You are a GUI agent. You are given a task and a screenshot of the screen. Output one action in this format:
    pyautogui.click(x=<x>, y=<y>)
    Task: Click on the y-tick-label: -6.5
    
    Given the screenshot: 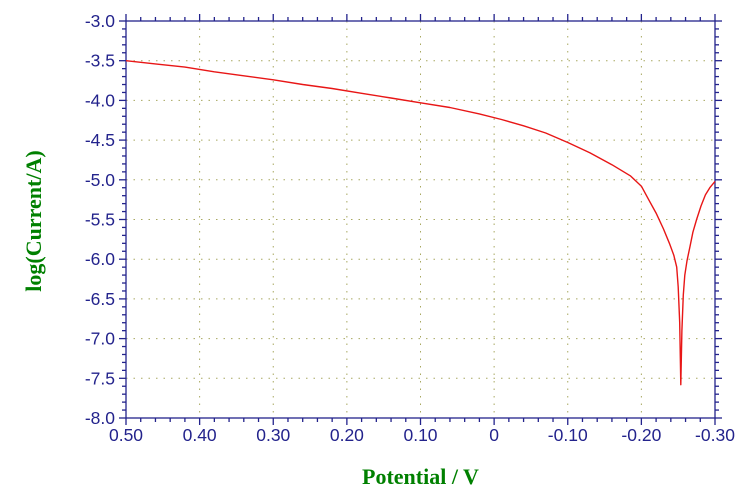 What is the action you would take?
    pyautogui.click(x=100, y=299)
    